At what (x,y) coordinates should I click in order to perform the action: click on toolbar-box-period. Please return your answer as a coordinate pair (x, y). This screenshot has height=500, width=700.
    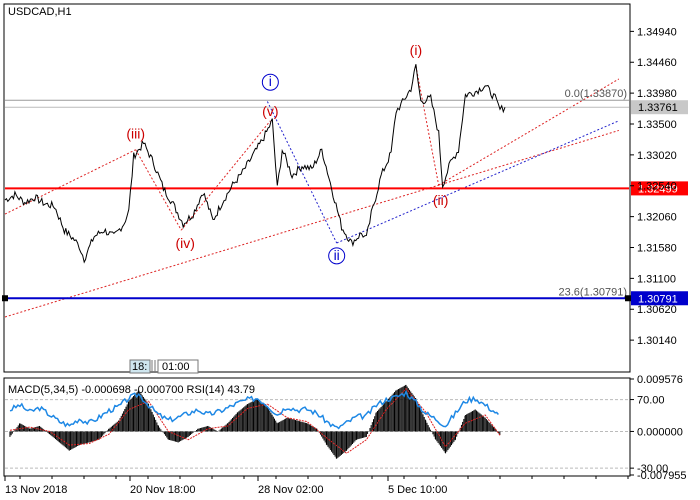
    Looking at the image, I should click on (178, 366).